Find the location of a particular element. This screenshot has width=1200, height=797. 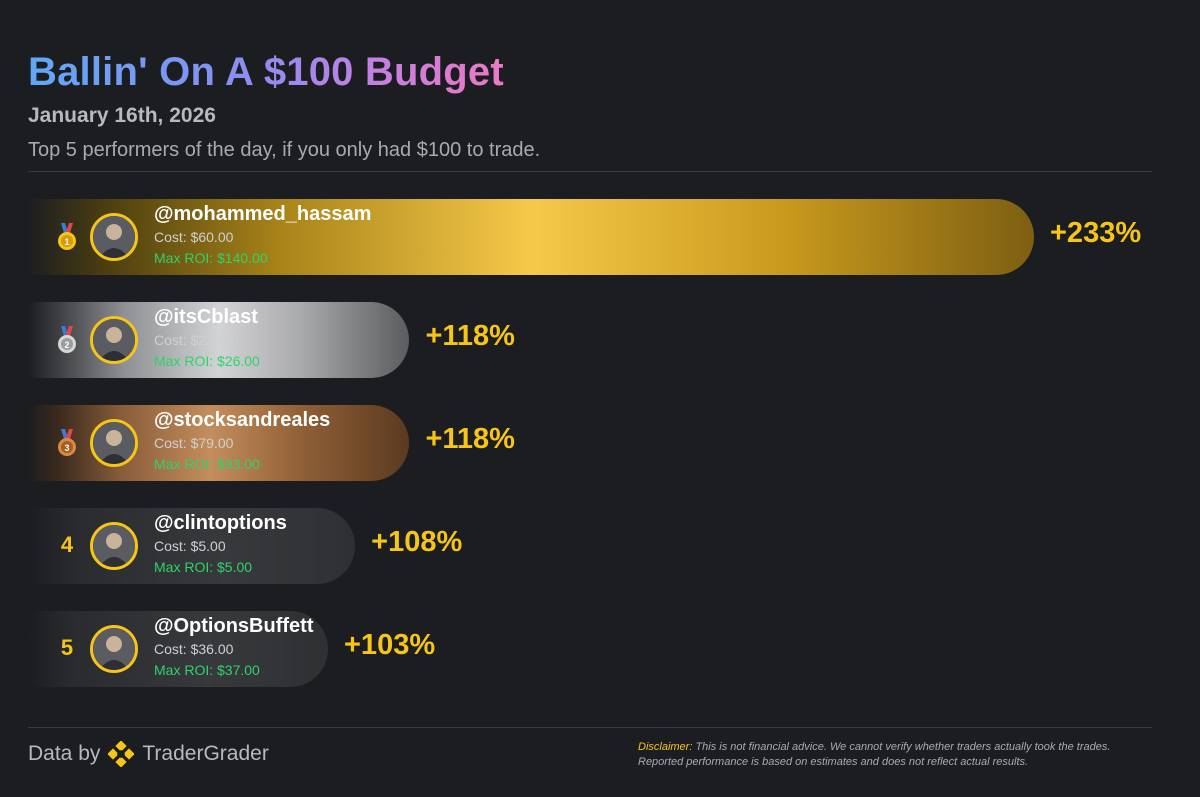

max-roi: Max ROI: $5.00 is located at coordinates (203, 567).